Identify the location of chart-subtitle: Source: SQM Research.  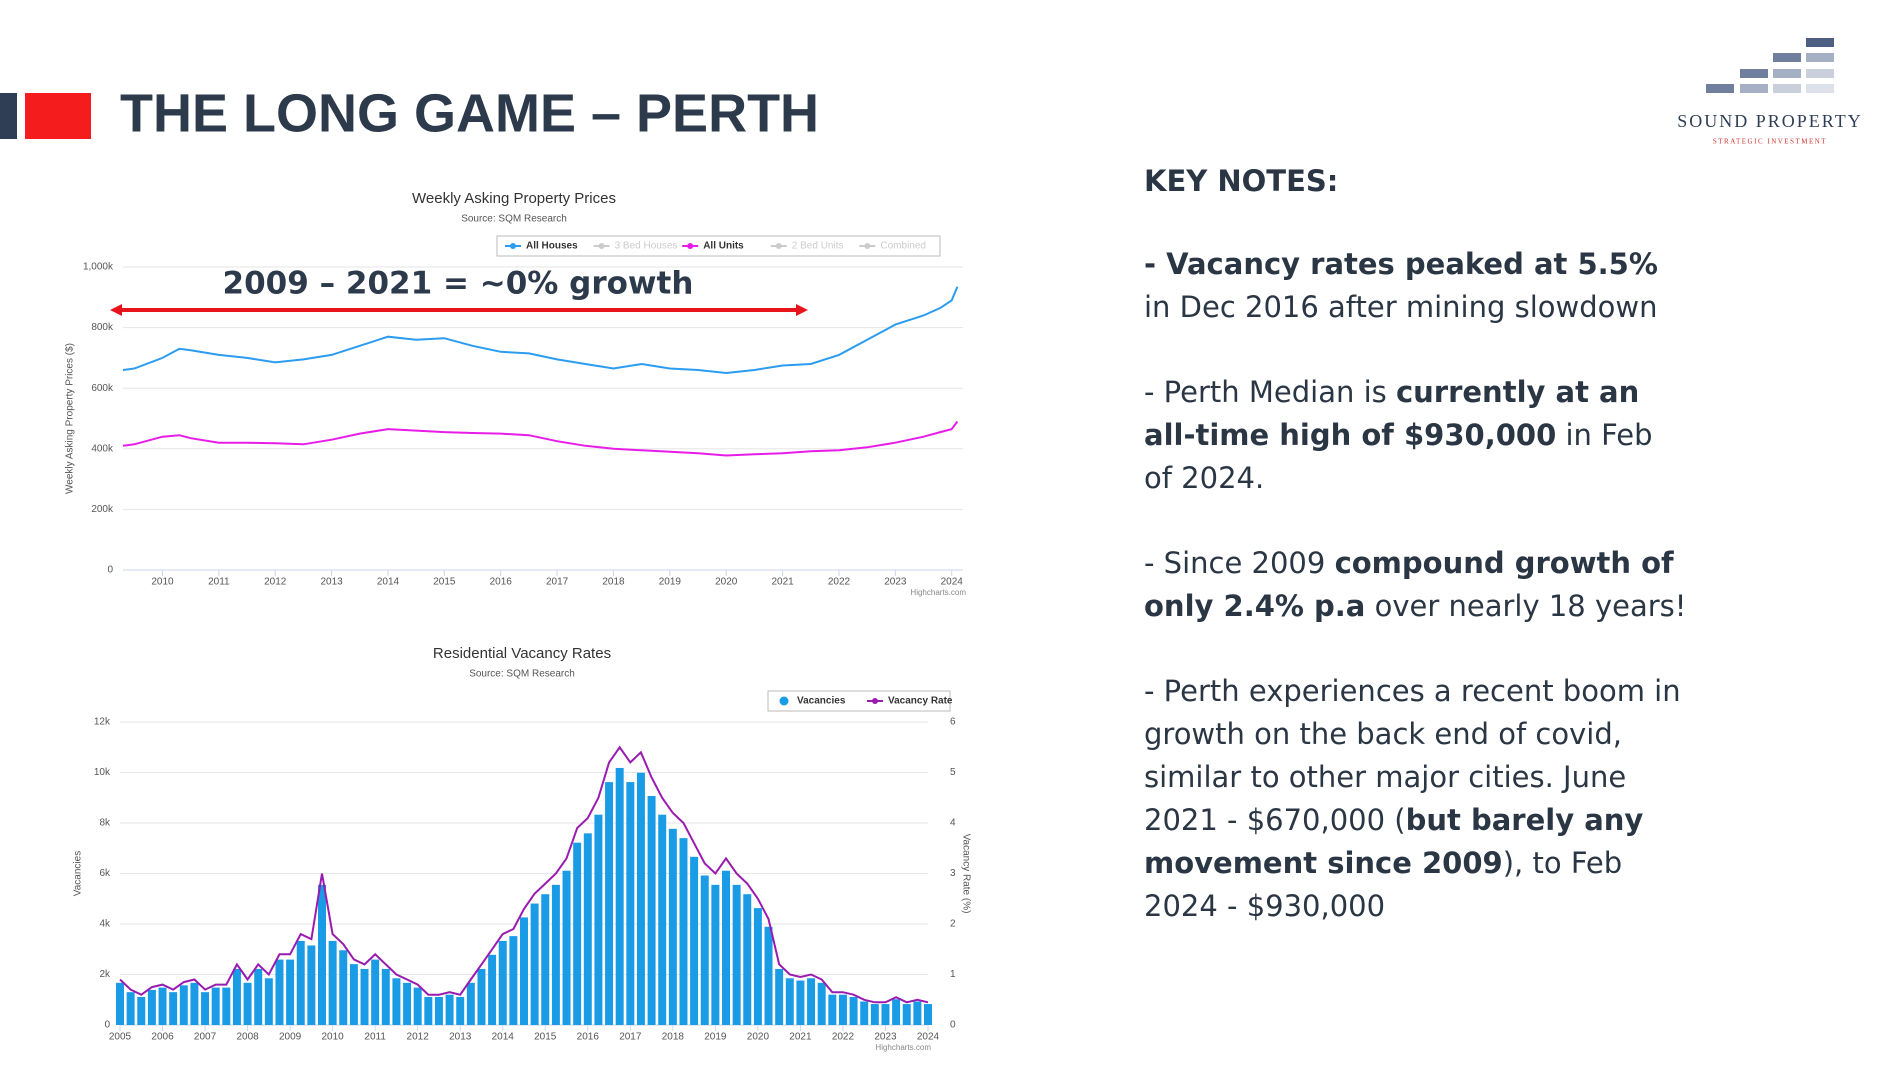
(514, 219).